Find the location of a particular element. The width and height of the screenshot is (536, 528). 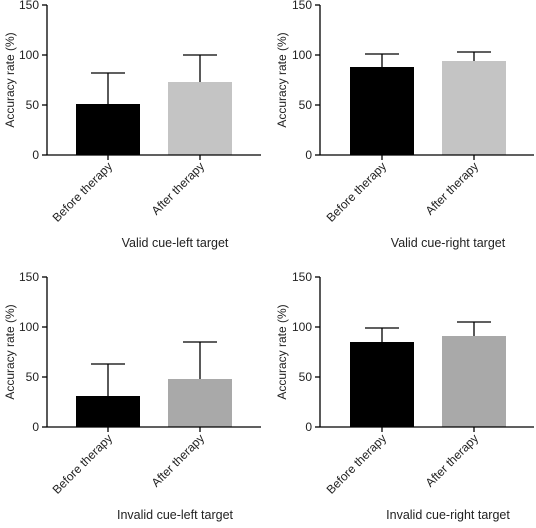

x-axis-title: Invalid cue-right target is located at coordinates (448, 515).